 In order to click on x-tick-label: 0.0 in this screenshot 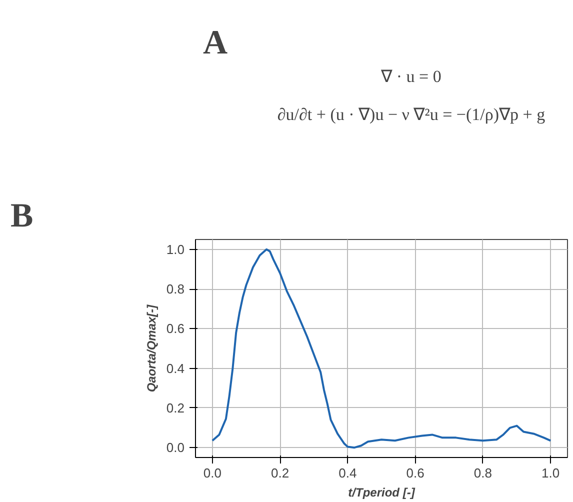, I will do `click(212, 473)`.